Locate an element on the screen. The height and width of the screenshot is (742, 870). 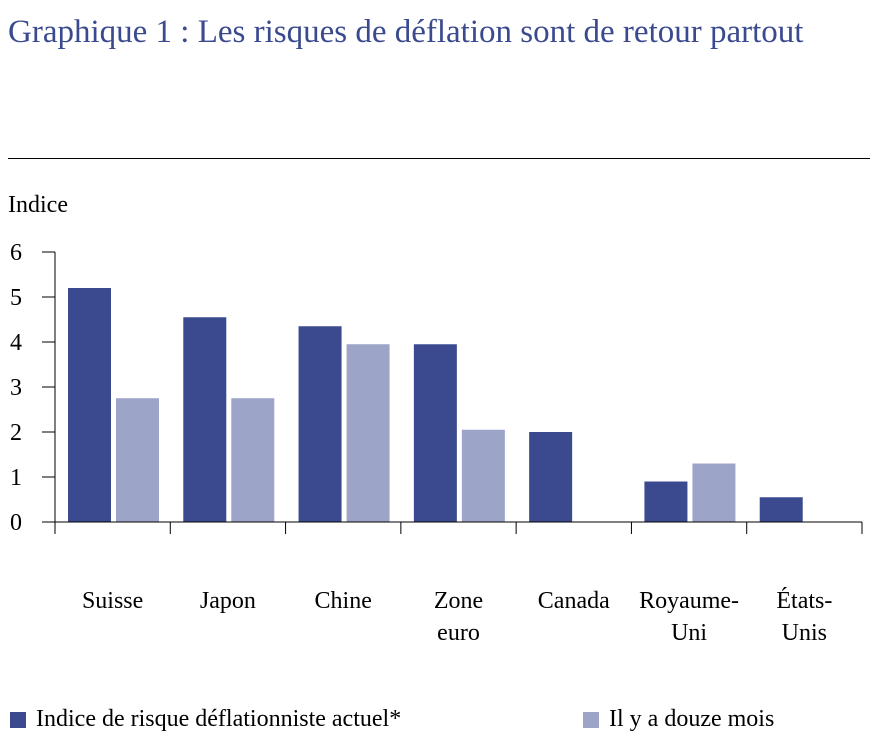
x-tick-label: Unis is located at coordinates (804, 633).